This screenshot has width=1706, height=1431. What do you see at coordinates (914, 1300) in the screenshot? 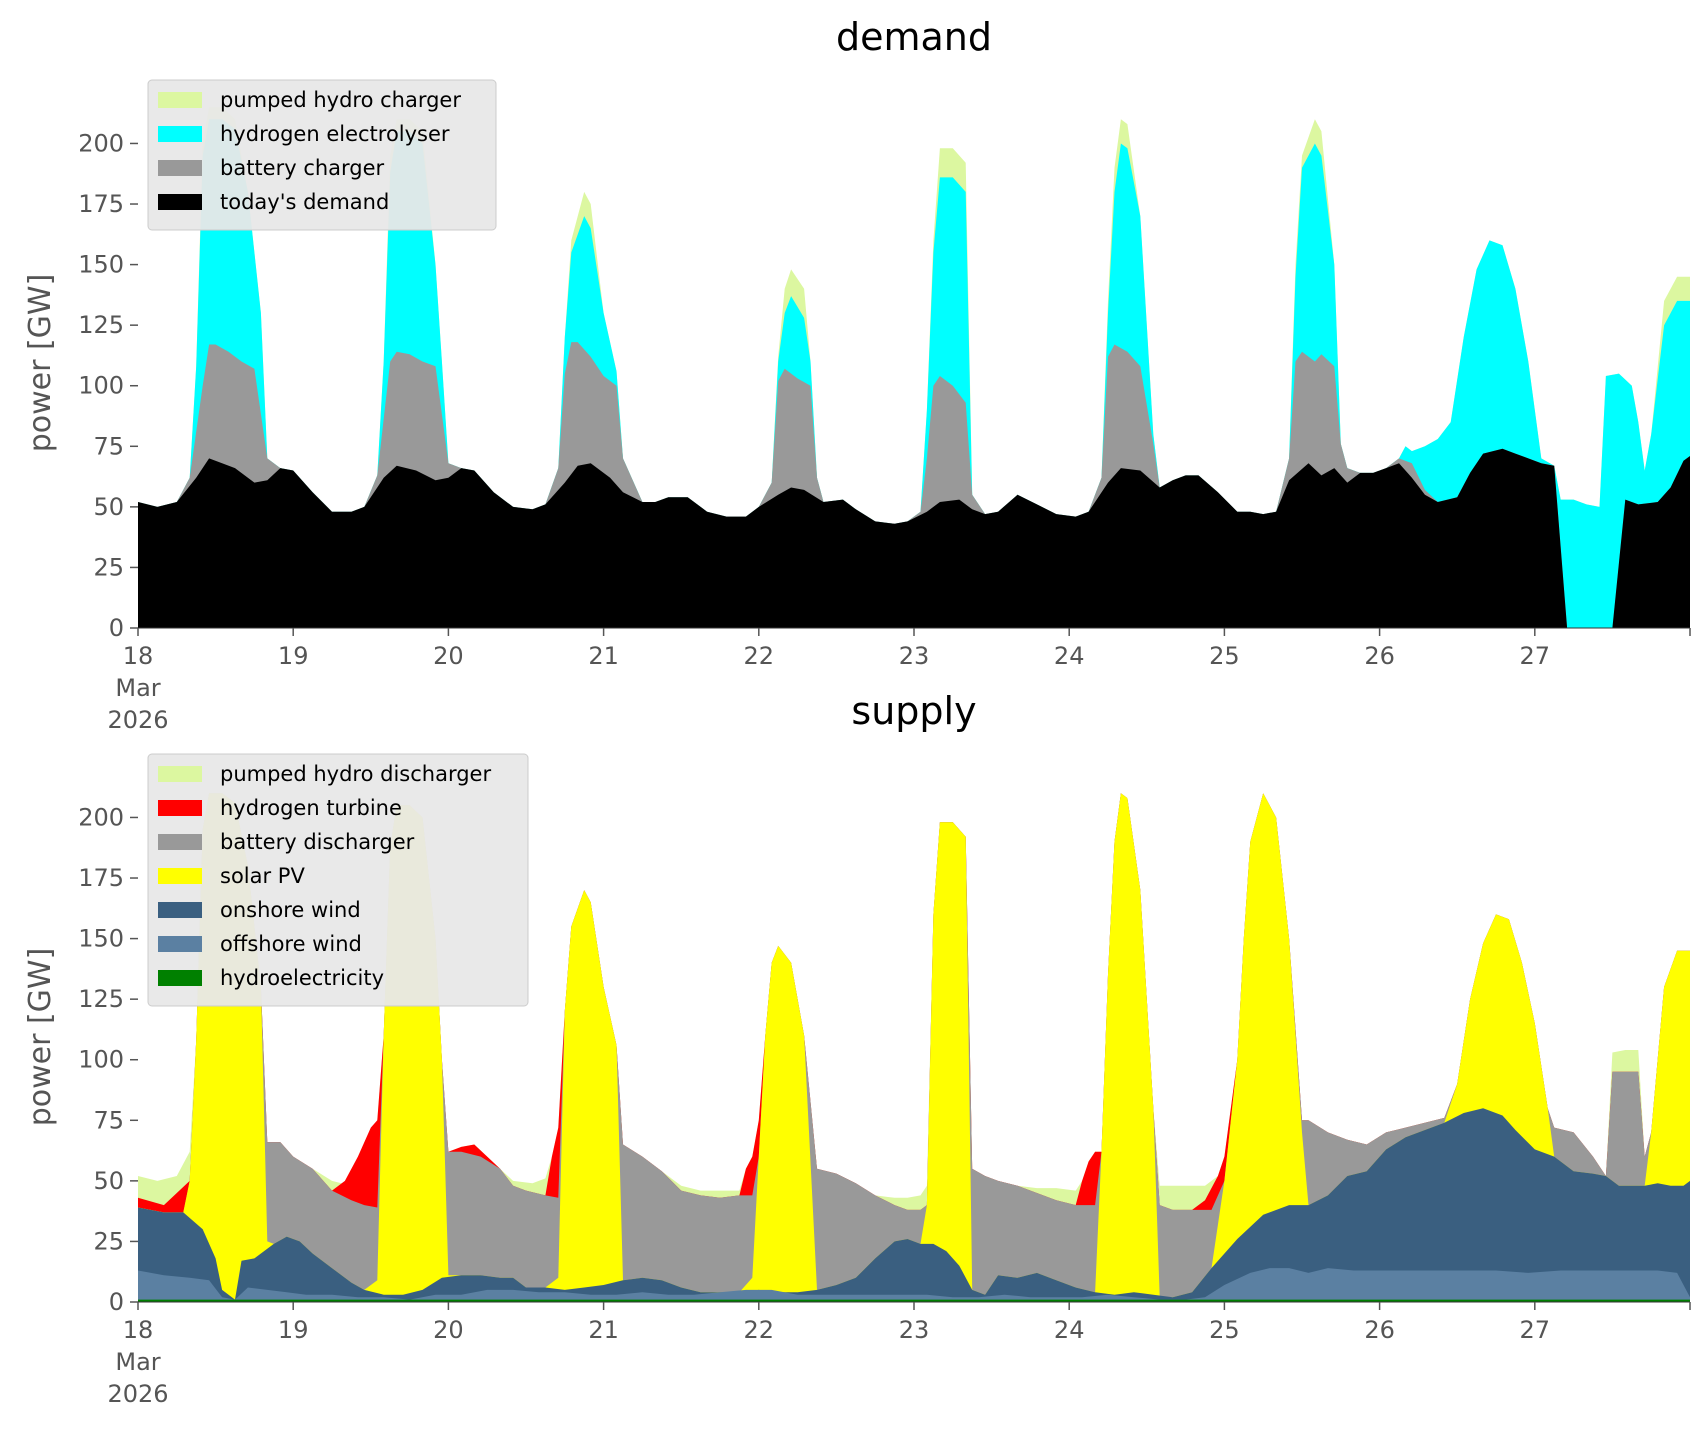
I see `supply-series-hydroelectricity` at bounding box center [914, 1300].